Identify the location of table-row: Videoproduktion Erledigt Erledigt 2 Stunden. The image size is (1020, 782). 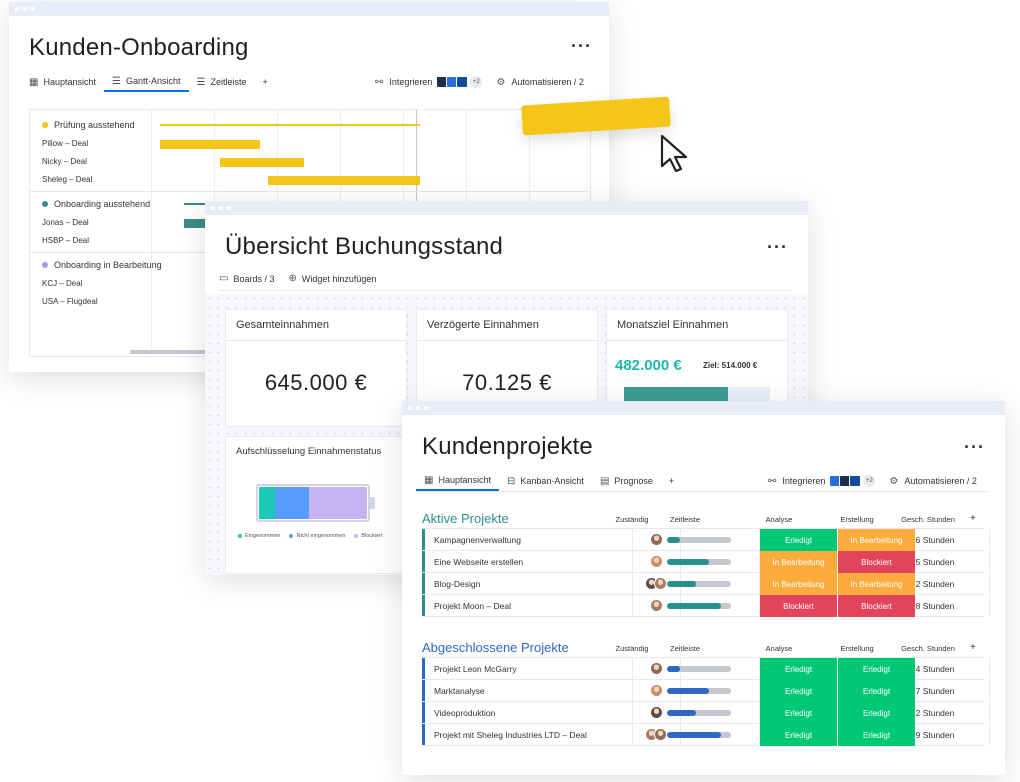
(706, 713).